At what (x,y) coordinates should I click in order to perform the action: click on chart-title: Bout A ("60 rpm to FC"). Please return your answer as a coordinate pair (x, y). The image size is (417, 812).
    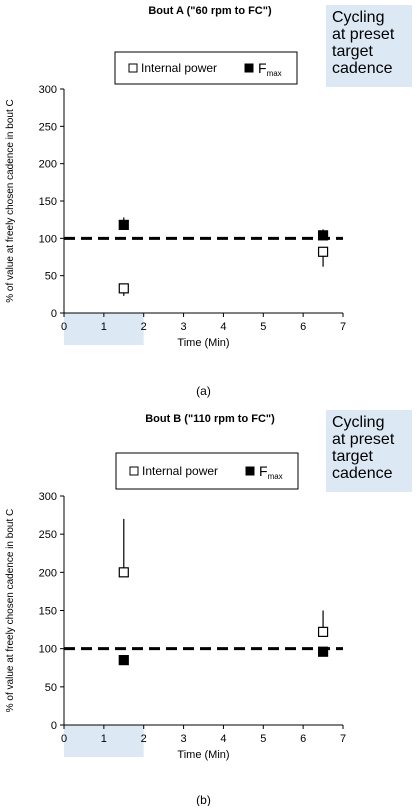
    Looking at the image, I should click on (210, 11).